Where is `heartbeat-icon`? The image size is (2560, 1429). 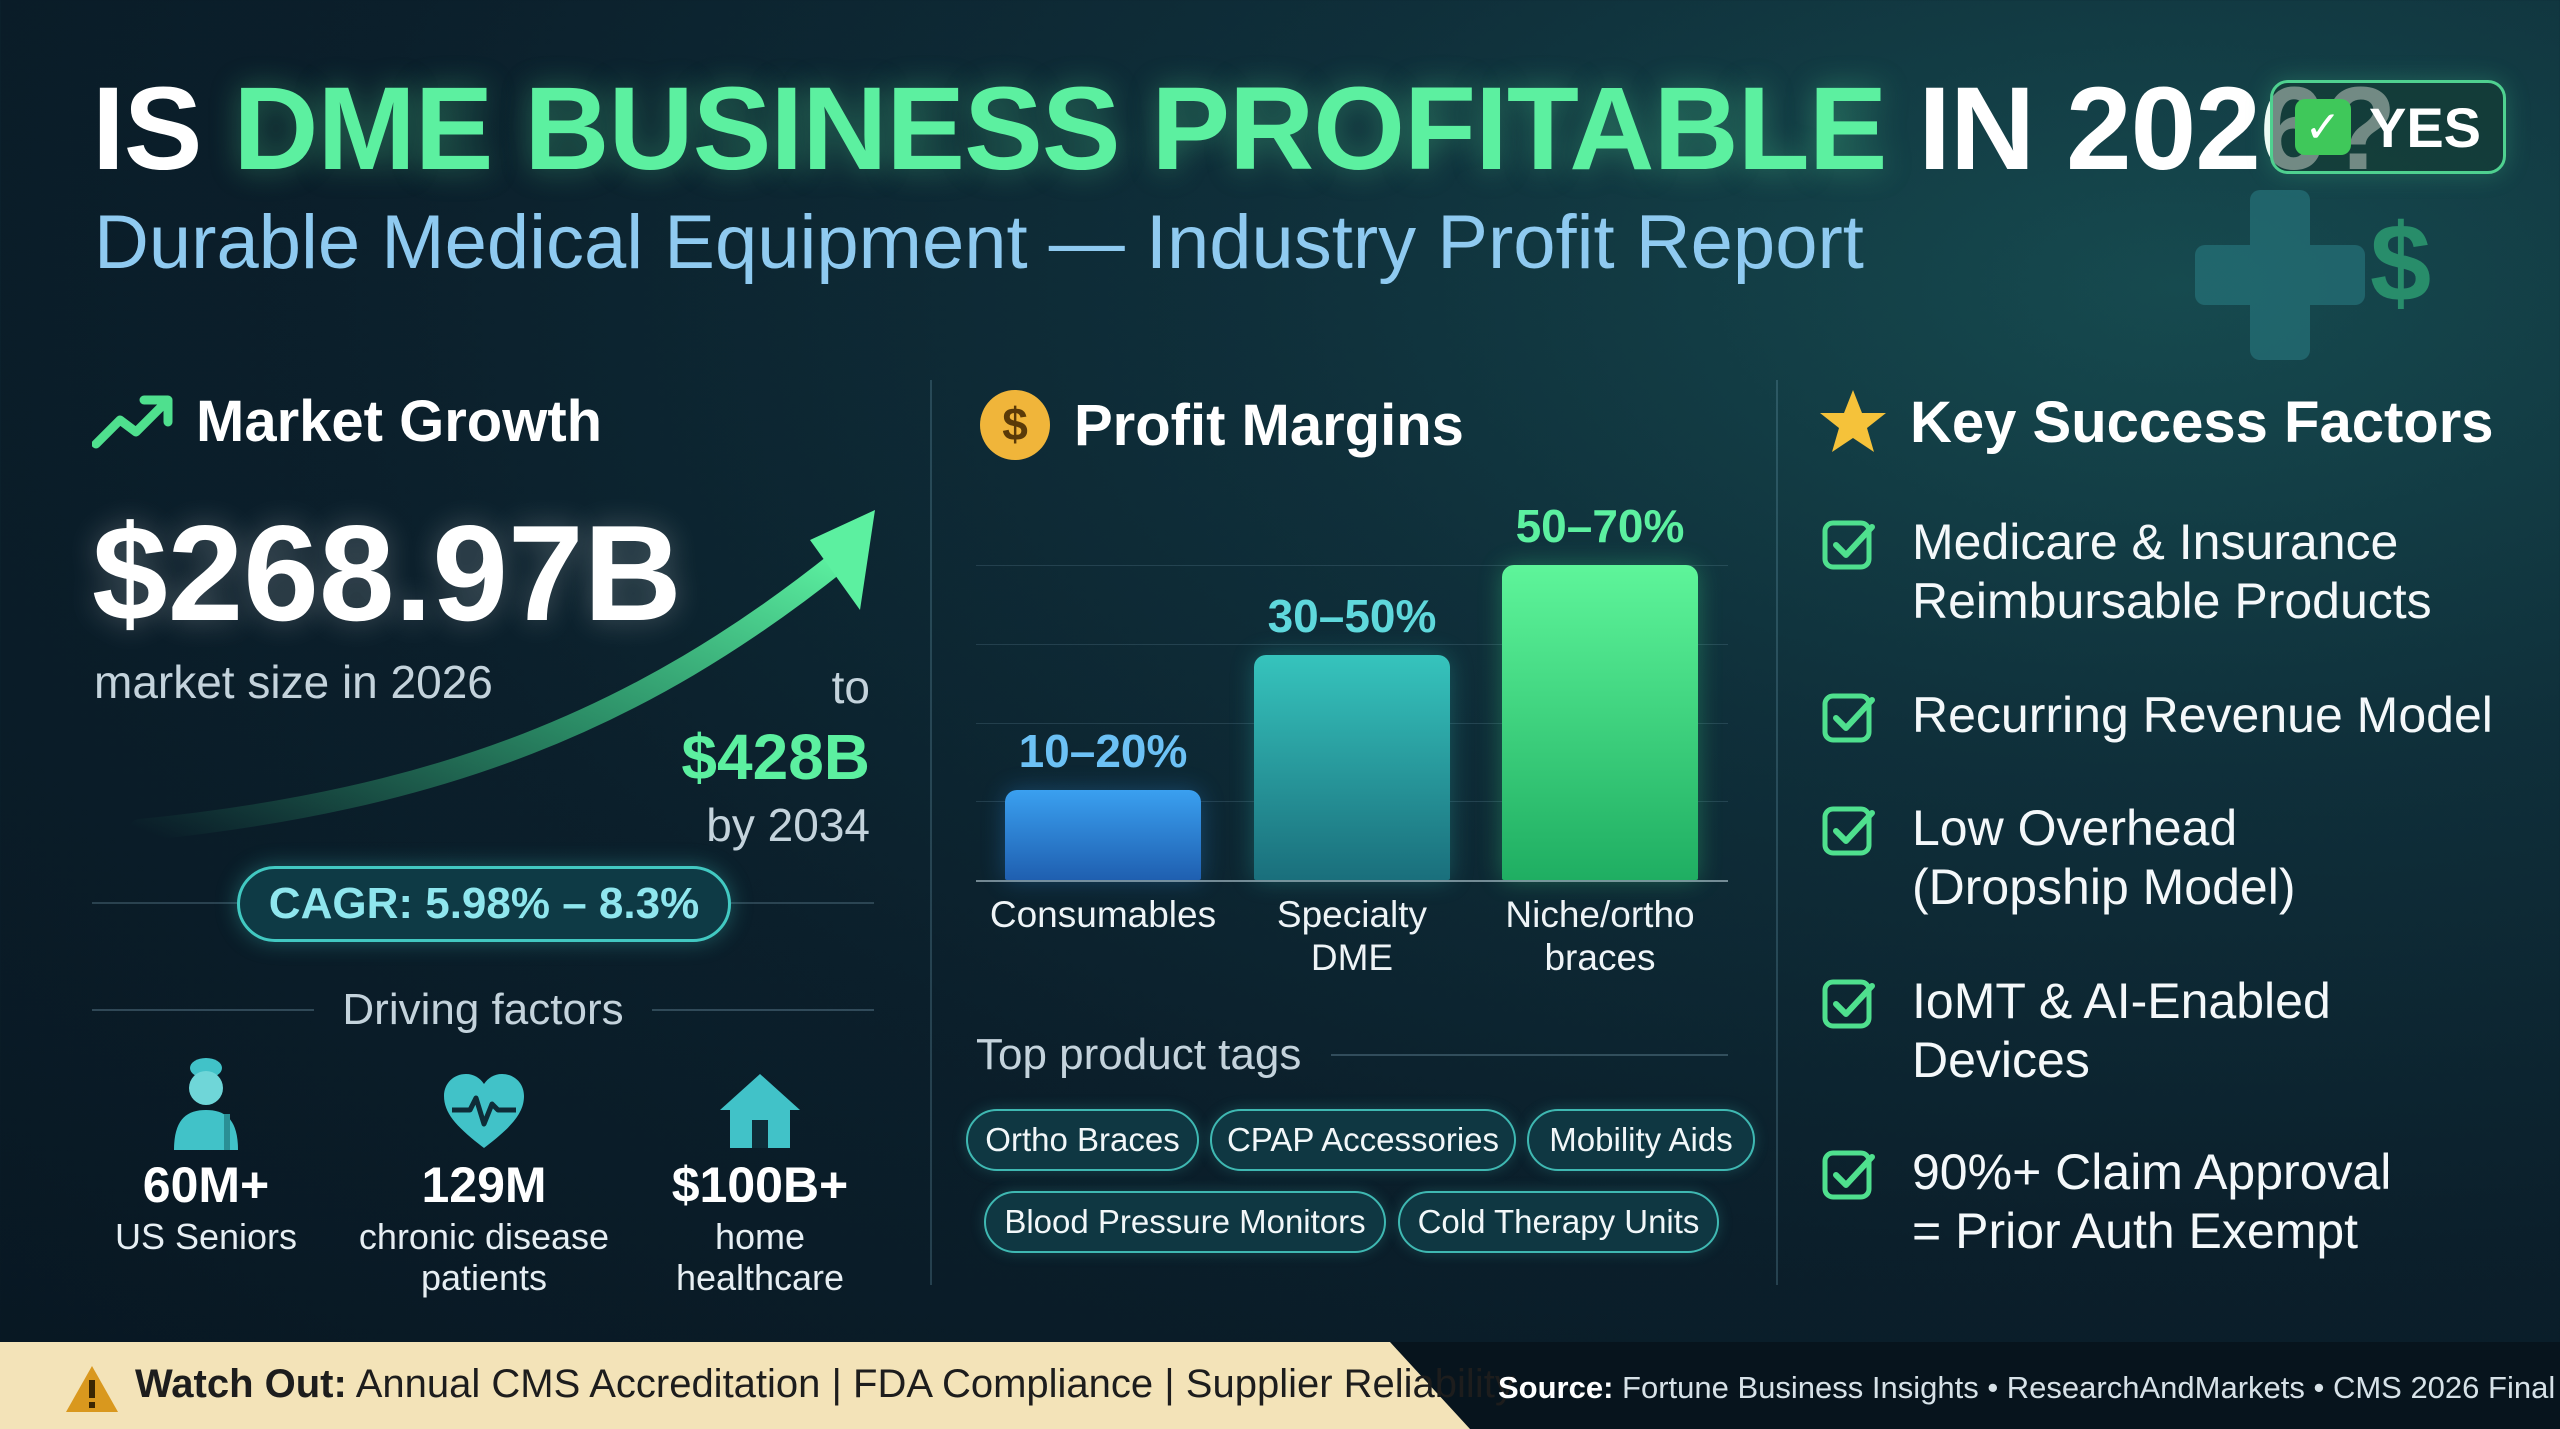
heartbeat-icon is located at coordinates (484, 1111).